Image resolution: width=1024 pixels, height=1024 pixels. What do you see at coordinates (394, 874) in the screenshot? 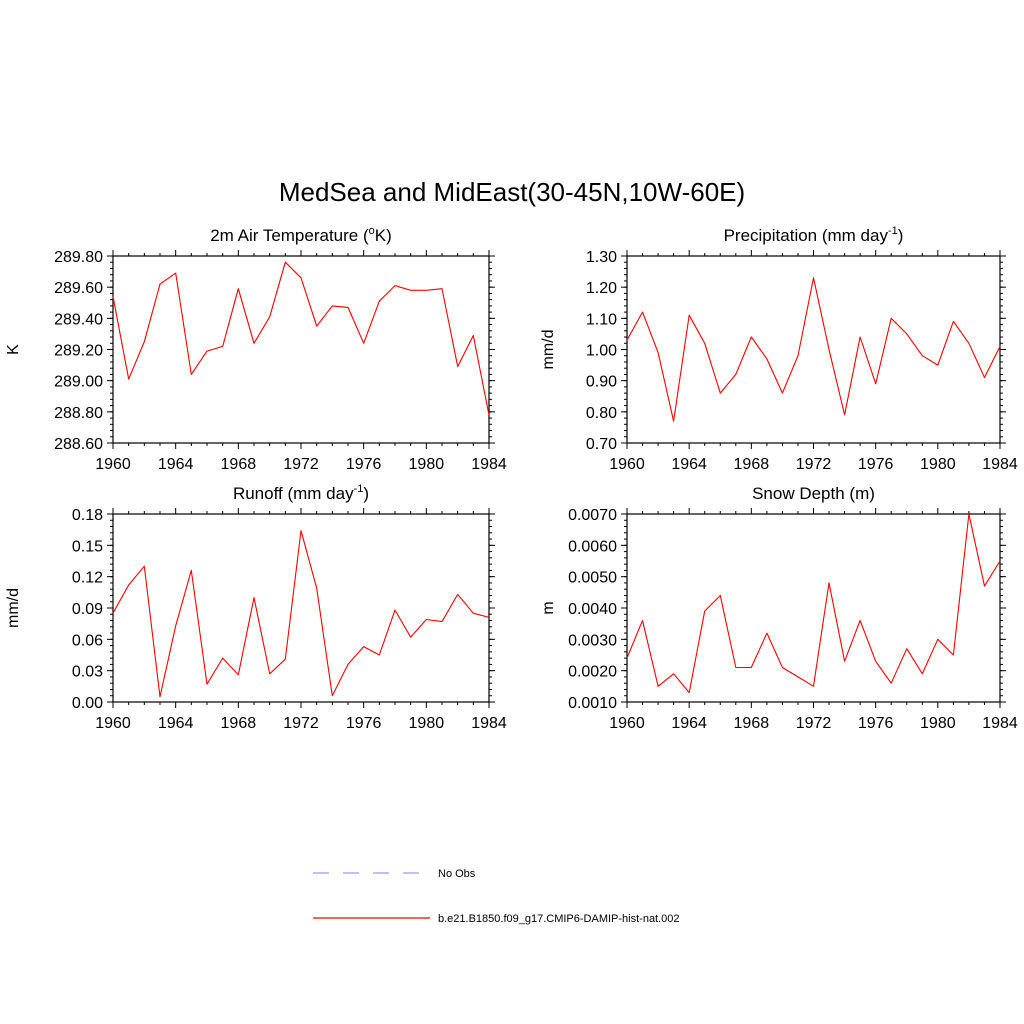
I see `legend-entry: No Obs` at bounding box center [394, 874].